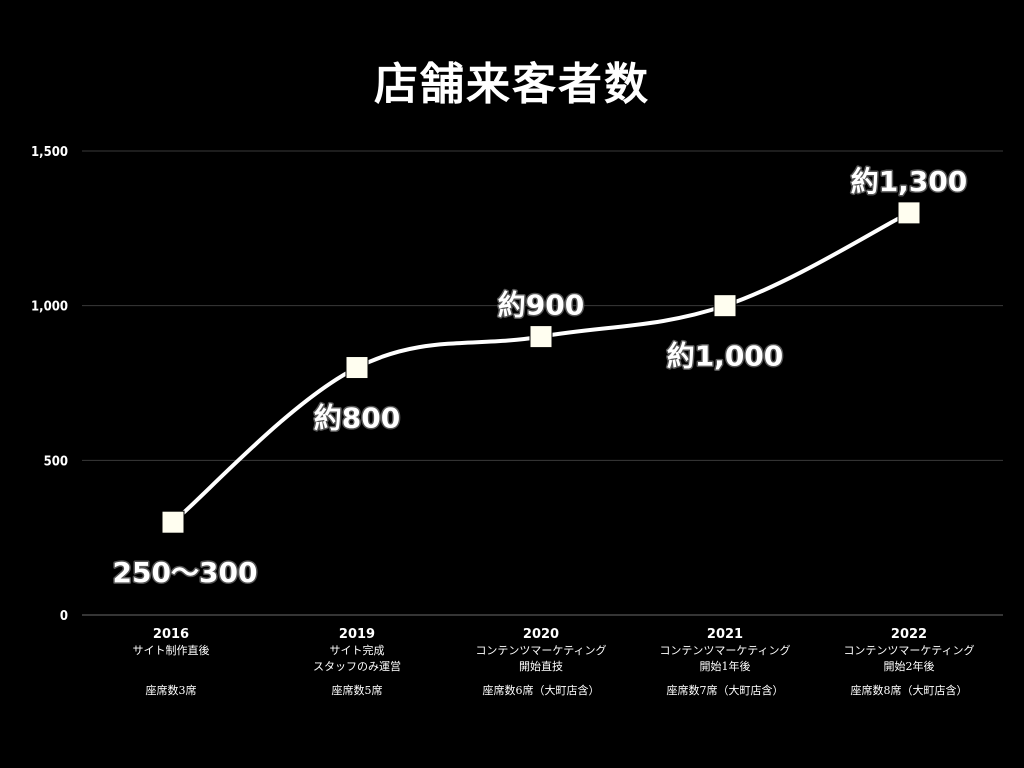 The image size is (1024, 768). Describe the element at coordinates (357, 650) in the screenshot. I see `x-category-description: サイト完成` at that location.